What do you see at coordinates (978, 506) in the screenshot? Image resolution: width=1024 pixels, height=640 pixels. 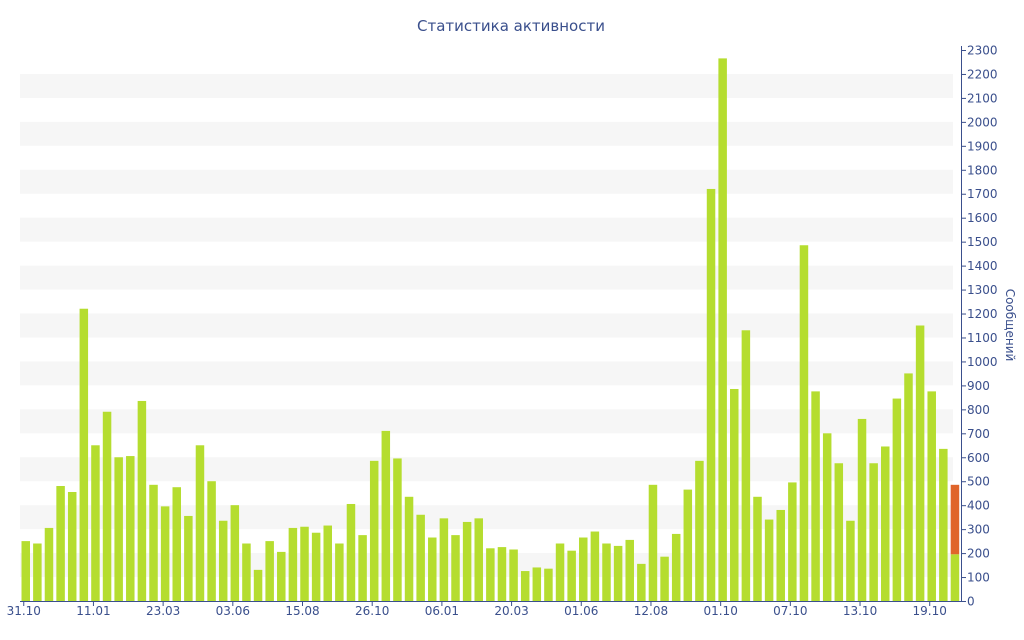 I see `y-tick-label: 400` at bounding box center [978, 506].